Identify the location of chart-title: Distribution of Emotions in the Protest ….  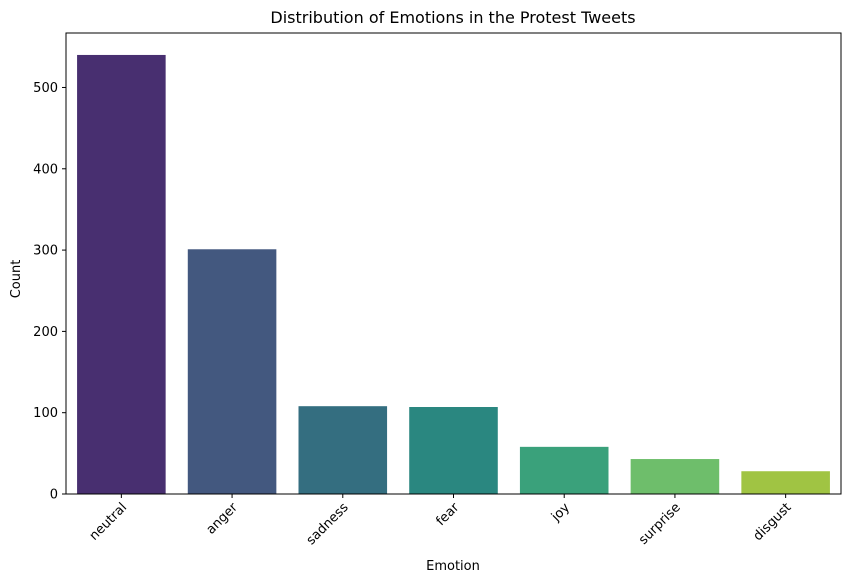
(452, 17).